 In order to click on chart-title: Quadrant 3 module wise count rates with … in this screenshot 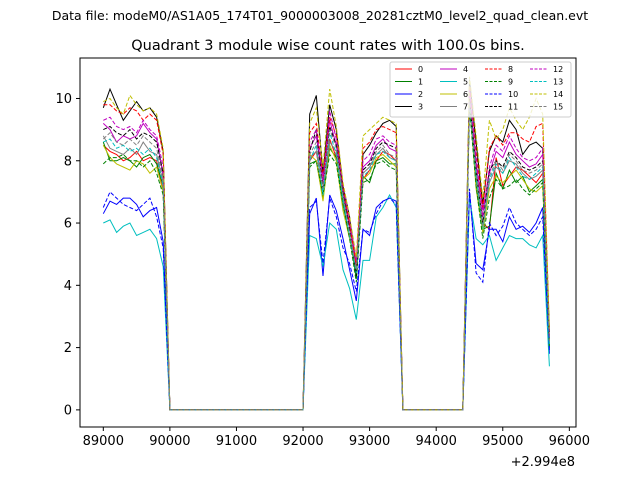, I will do `click(328, 46)`.